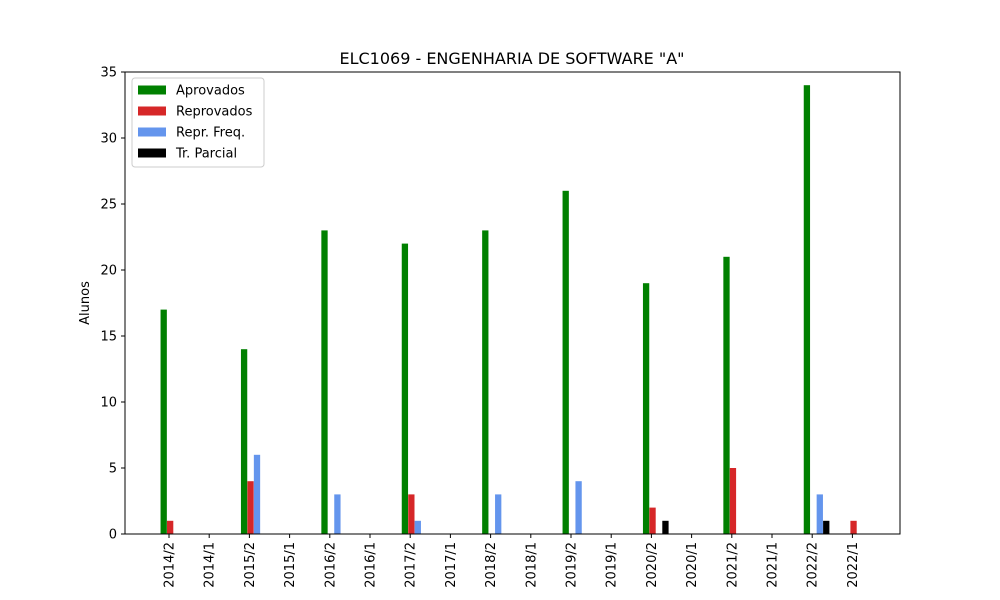 Image resolution: width=1000 pixels, height=600 pixels. Describe the element at coordinates (206, 154) in the screenshot. I see `legend-label: Tr. Parcial` at that location.